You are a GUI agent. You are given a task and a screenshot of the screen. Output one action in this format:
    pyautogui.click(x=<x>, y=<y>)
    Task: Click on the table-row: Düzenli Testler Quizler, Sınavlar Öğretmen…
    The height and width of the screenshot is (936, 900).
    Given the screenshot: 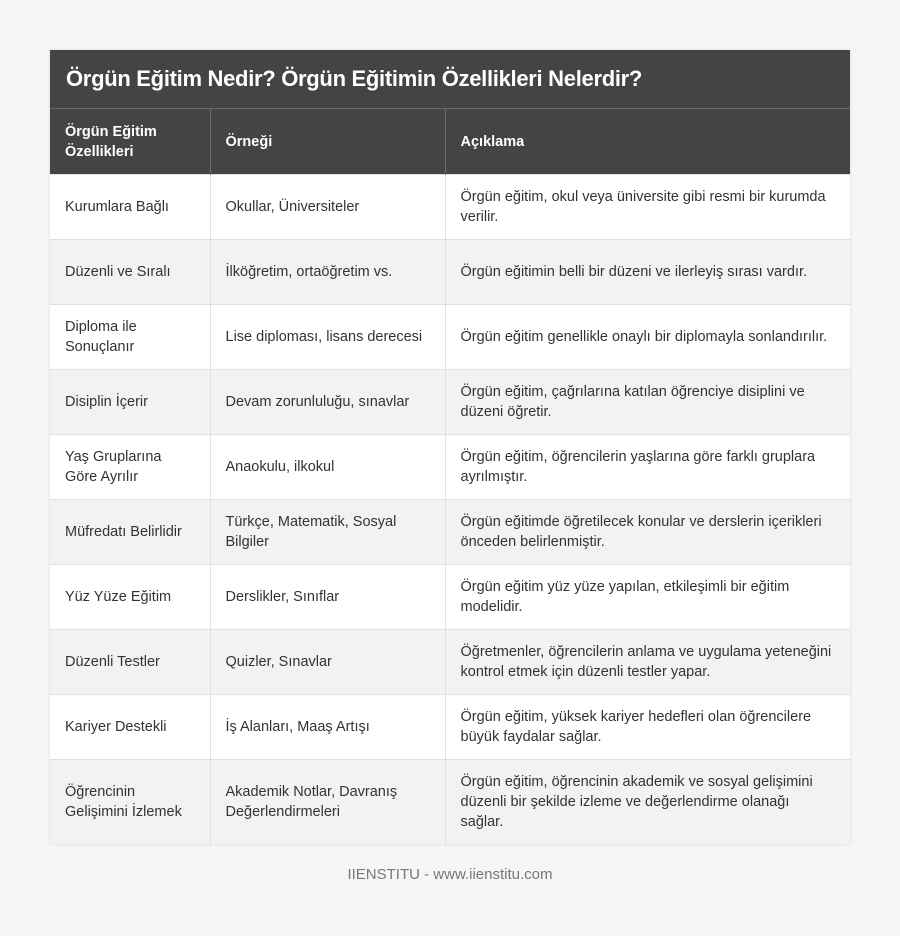 What is the action you would take?
    pyautogui.click(x=450, y=662)
    